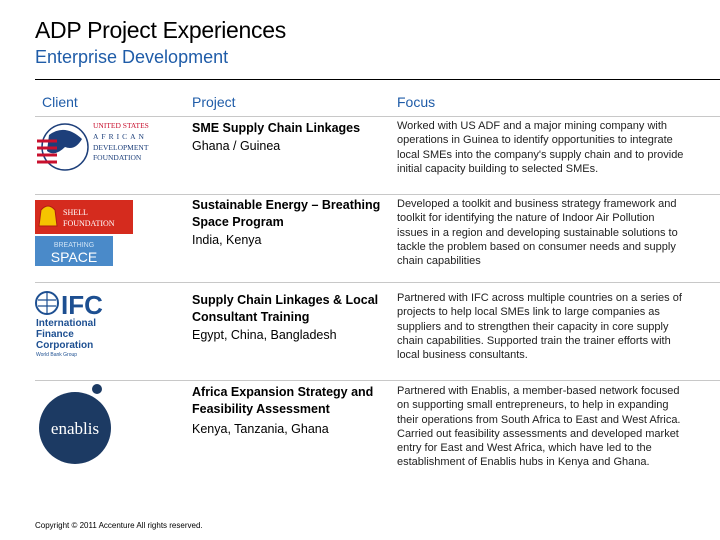  Describe the element at coordinates (132, 57) in the screenshot. I see `page-subtitle: Enterprise Development` at that location.